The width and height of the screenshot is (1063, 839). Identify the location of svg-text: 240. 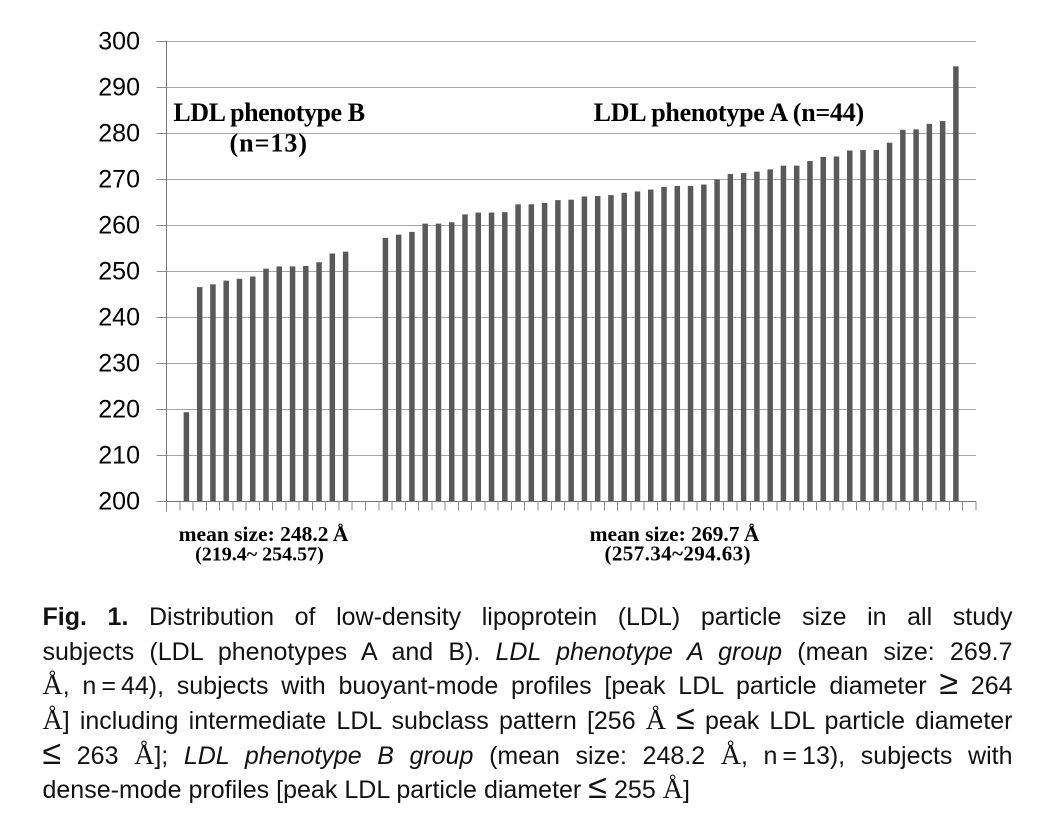
(119, 317).